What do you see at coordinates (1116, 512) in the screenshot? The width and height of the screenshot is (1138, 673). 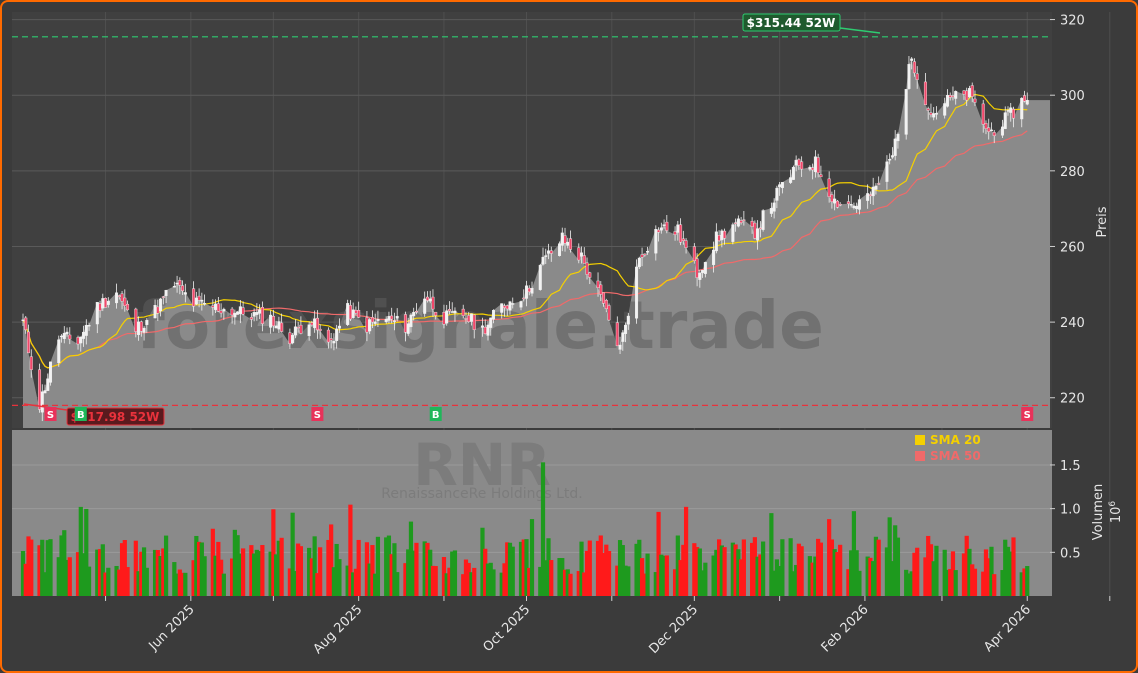 I see `volume-exponent: 106` at bounding box center [1116, 512].